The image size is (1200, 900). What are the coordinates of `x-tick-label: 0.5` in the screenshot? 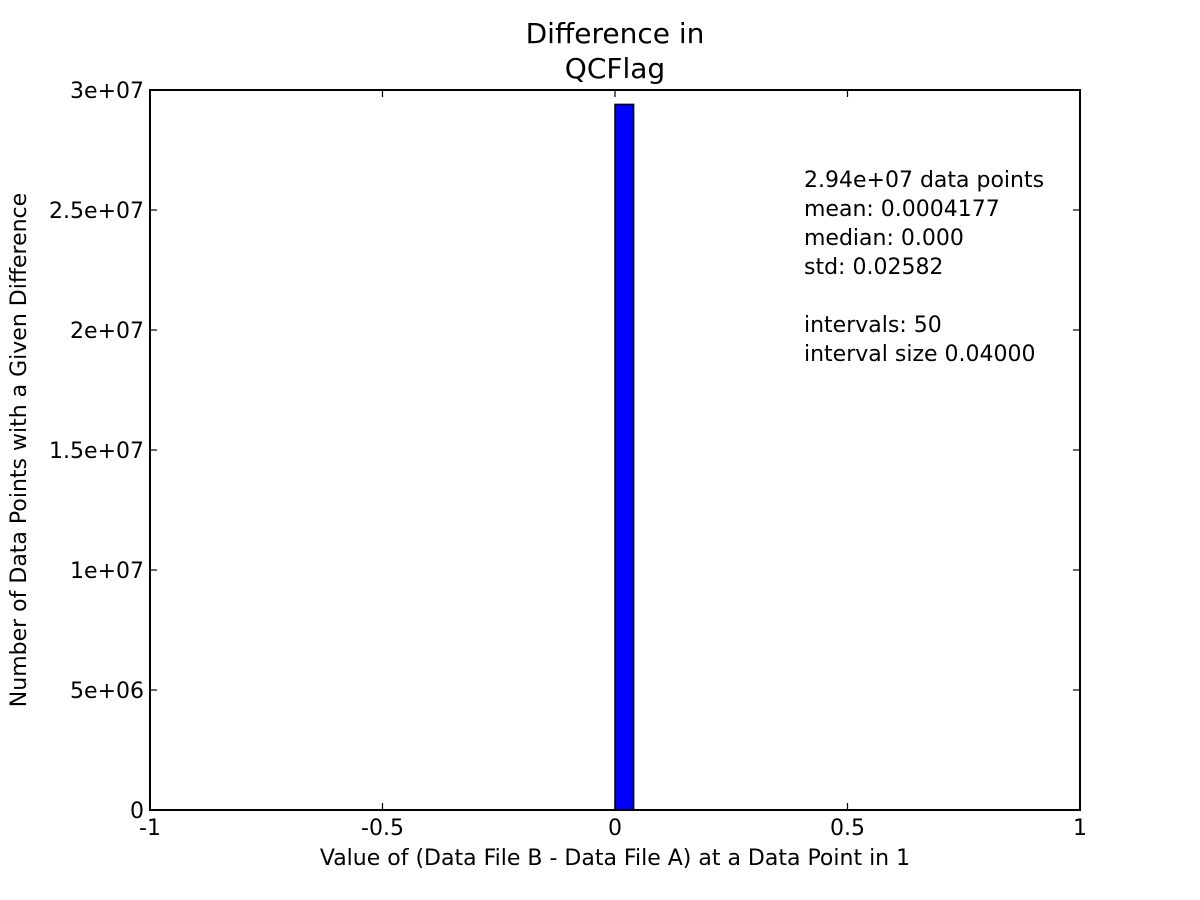 It's located at (847, 828).